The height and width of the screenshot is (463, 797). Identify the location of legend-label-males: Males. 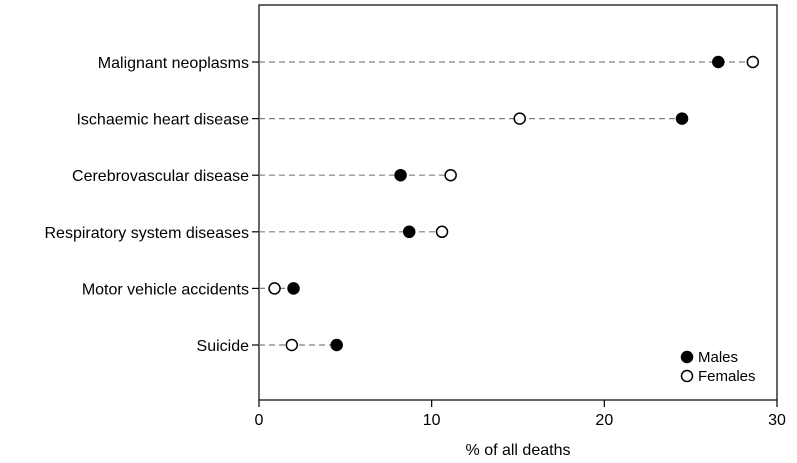
(718, 357).